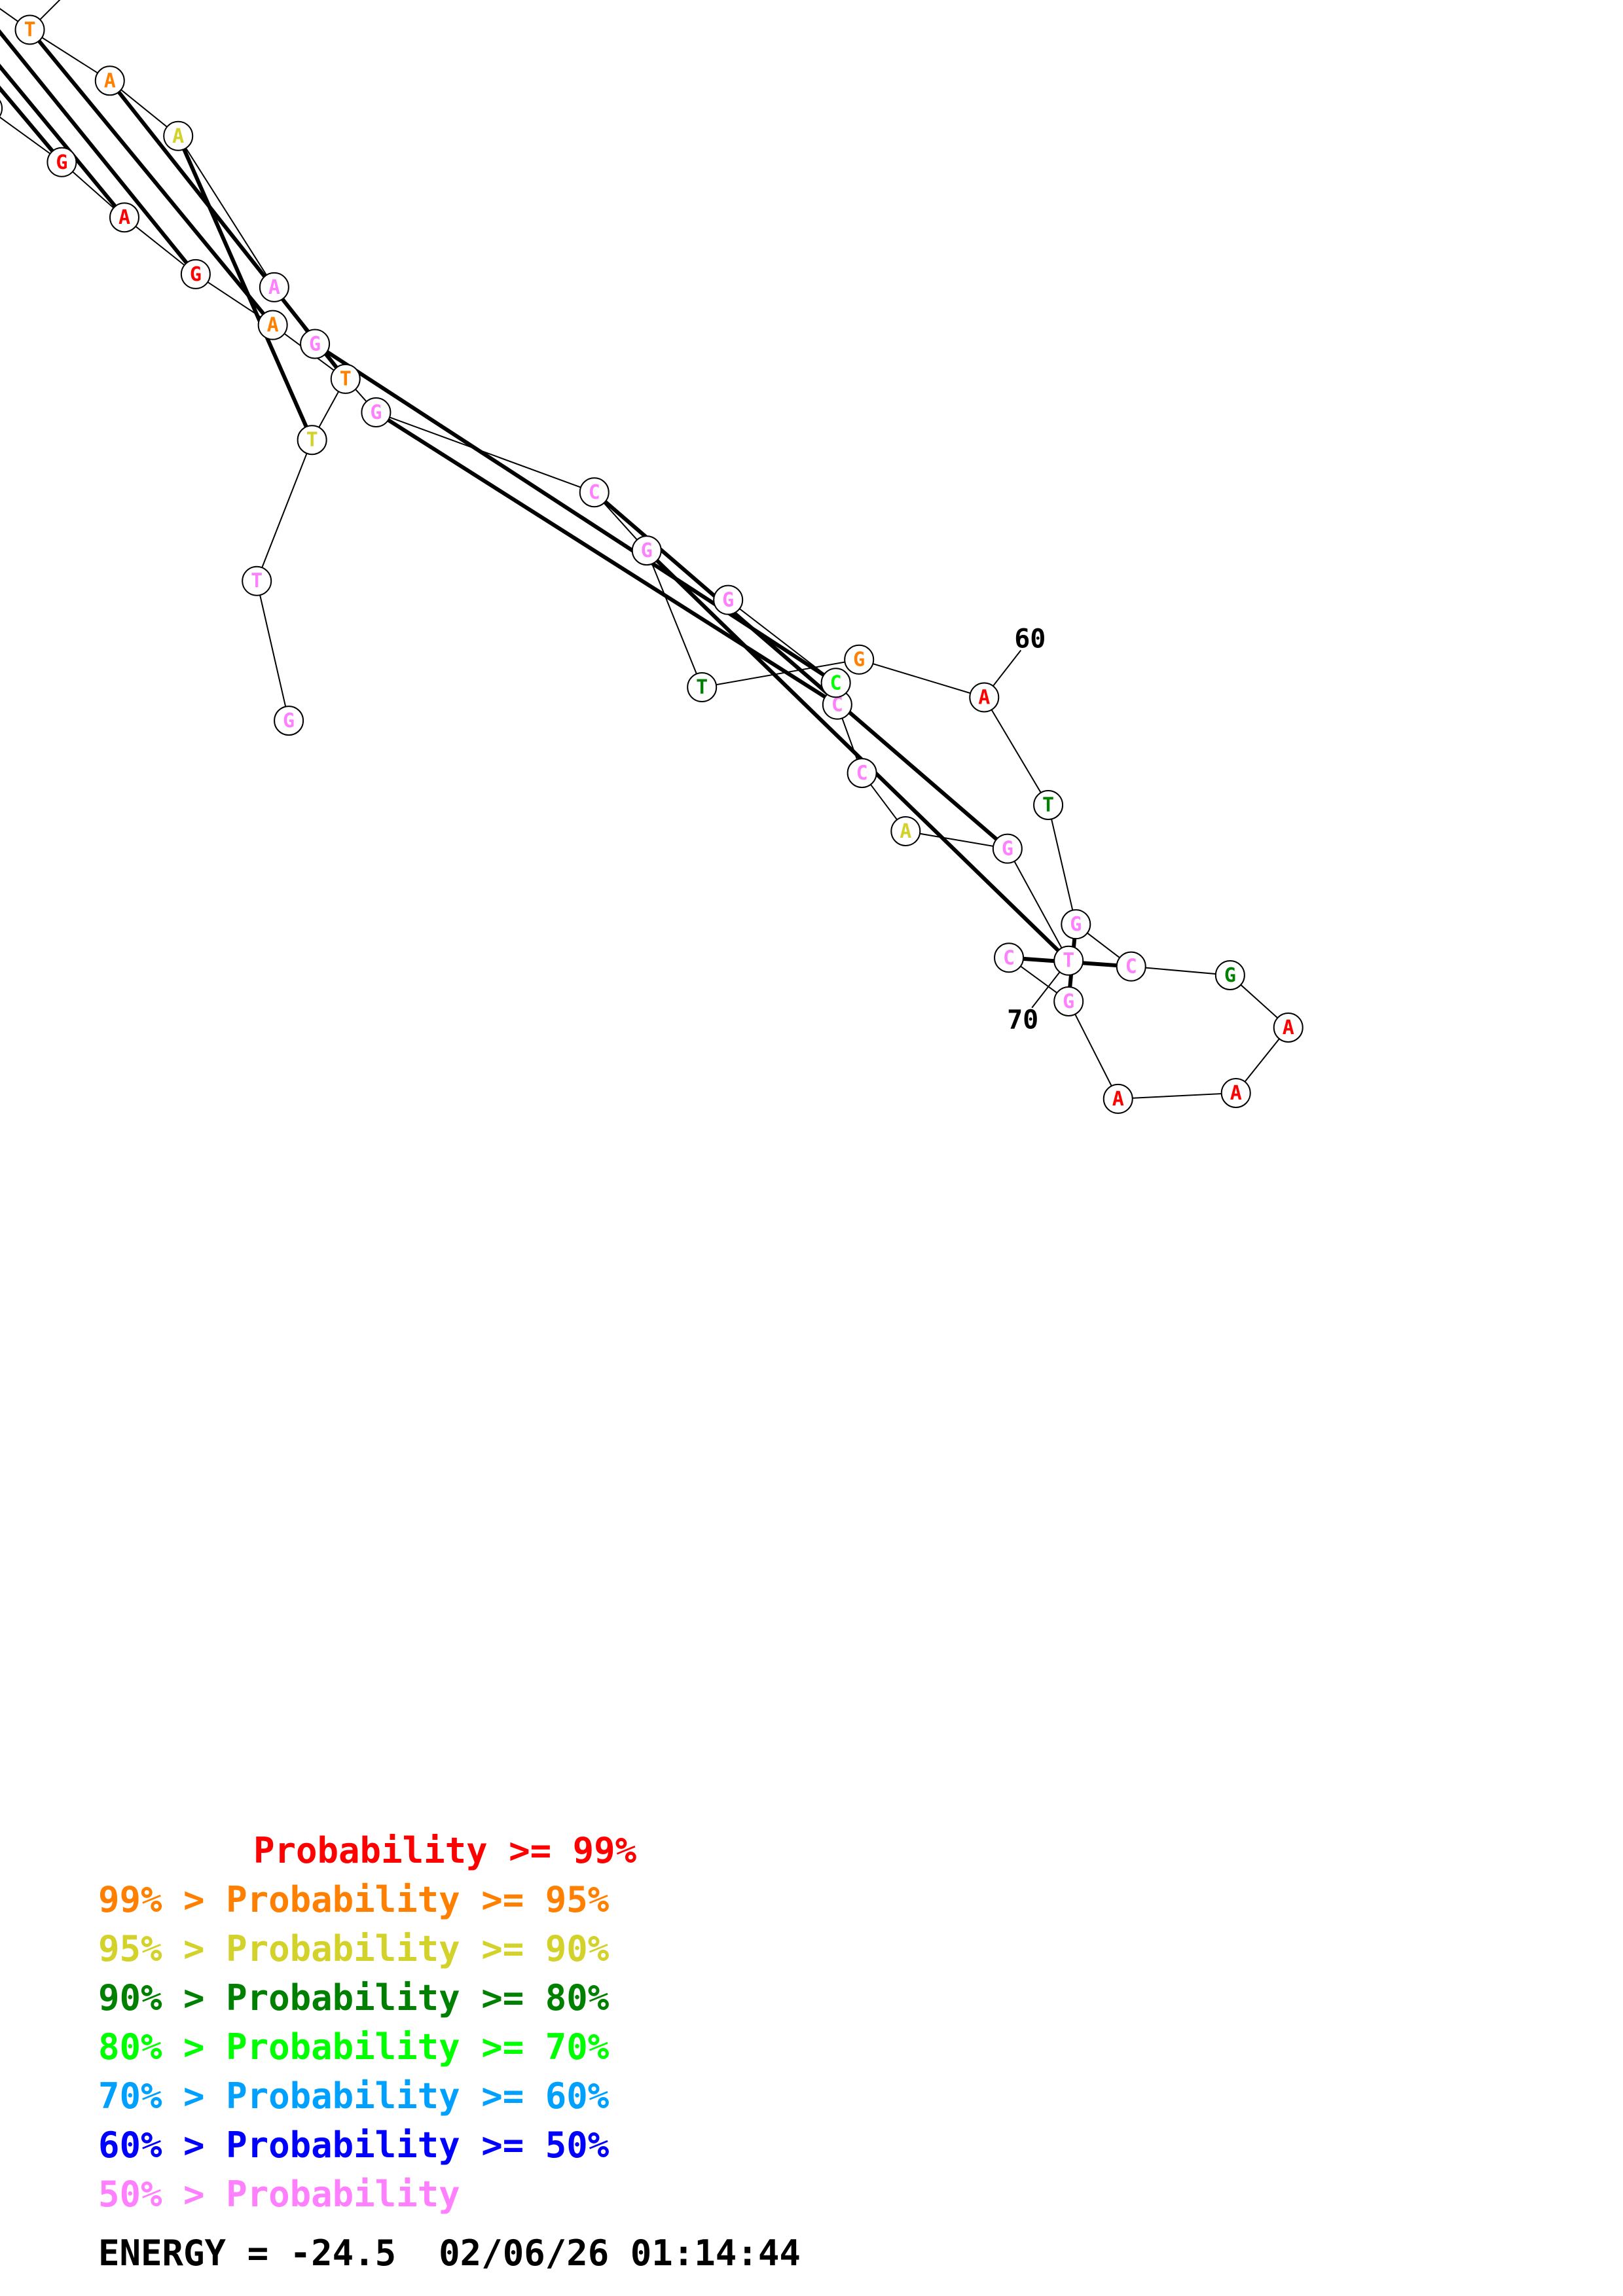 The image size is (1623, 2296). What do you see at coordinates (418, 2145) in the screenshot?
I see `legend-row-label: Probability >= 50%` at bounding box center [418, 2145].